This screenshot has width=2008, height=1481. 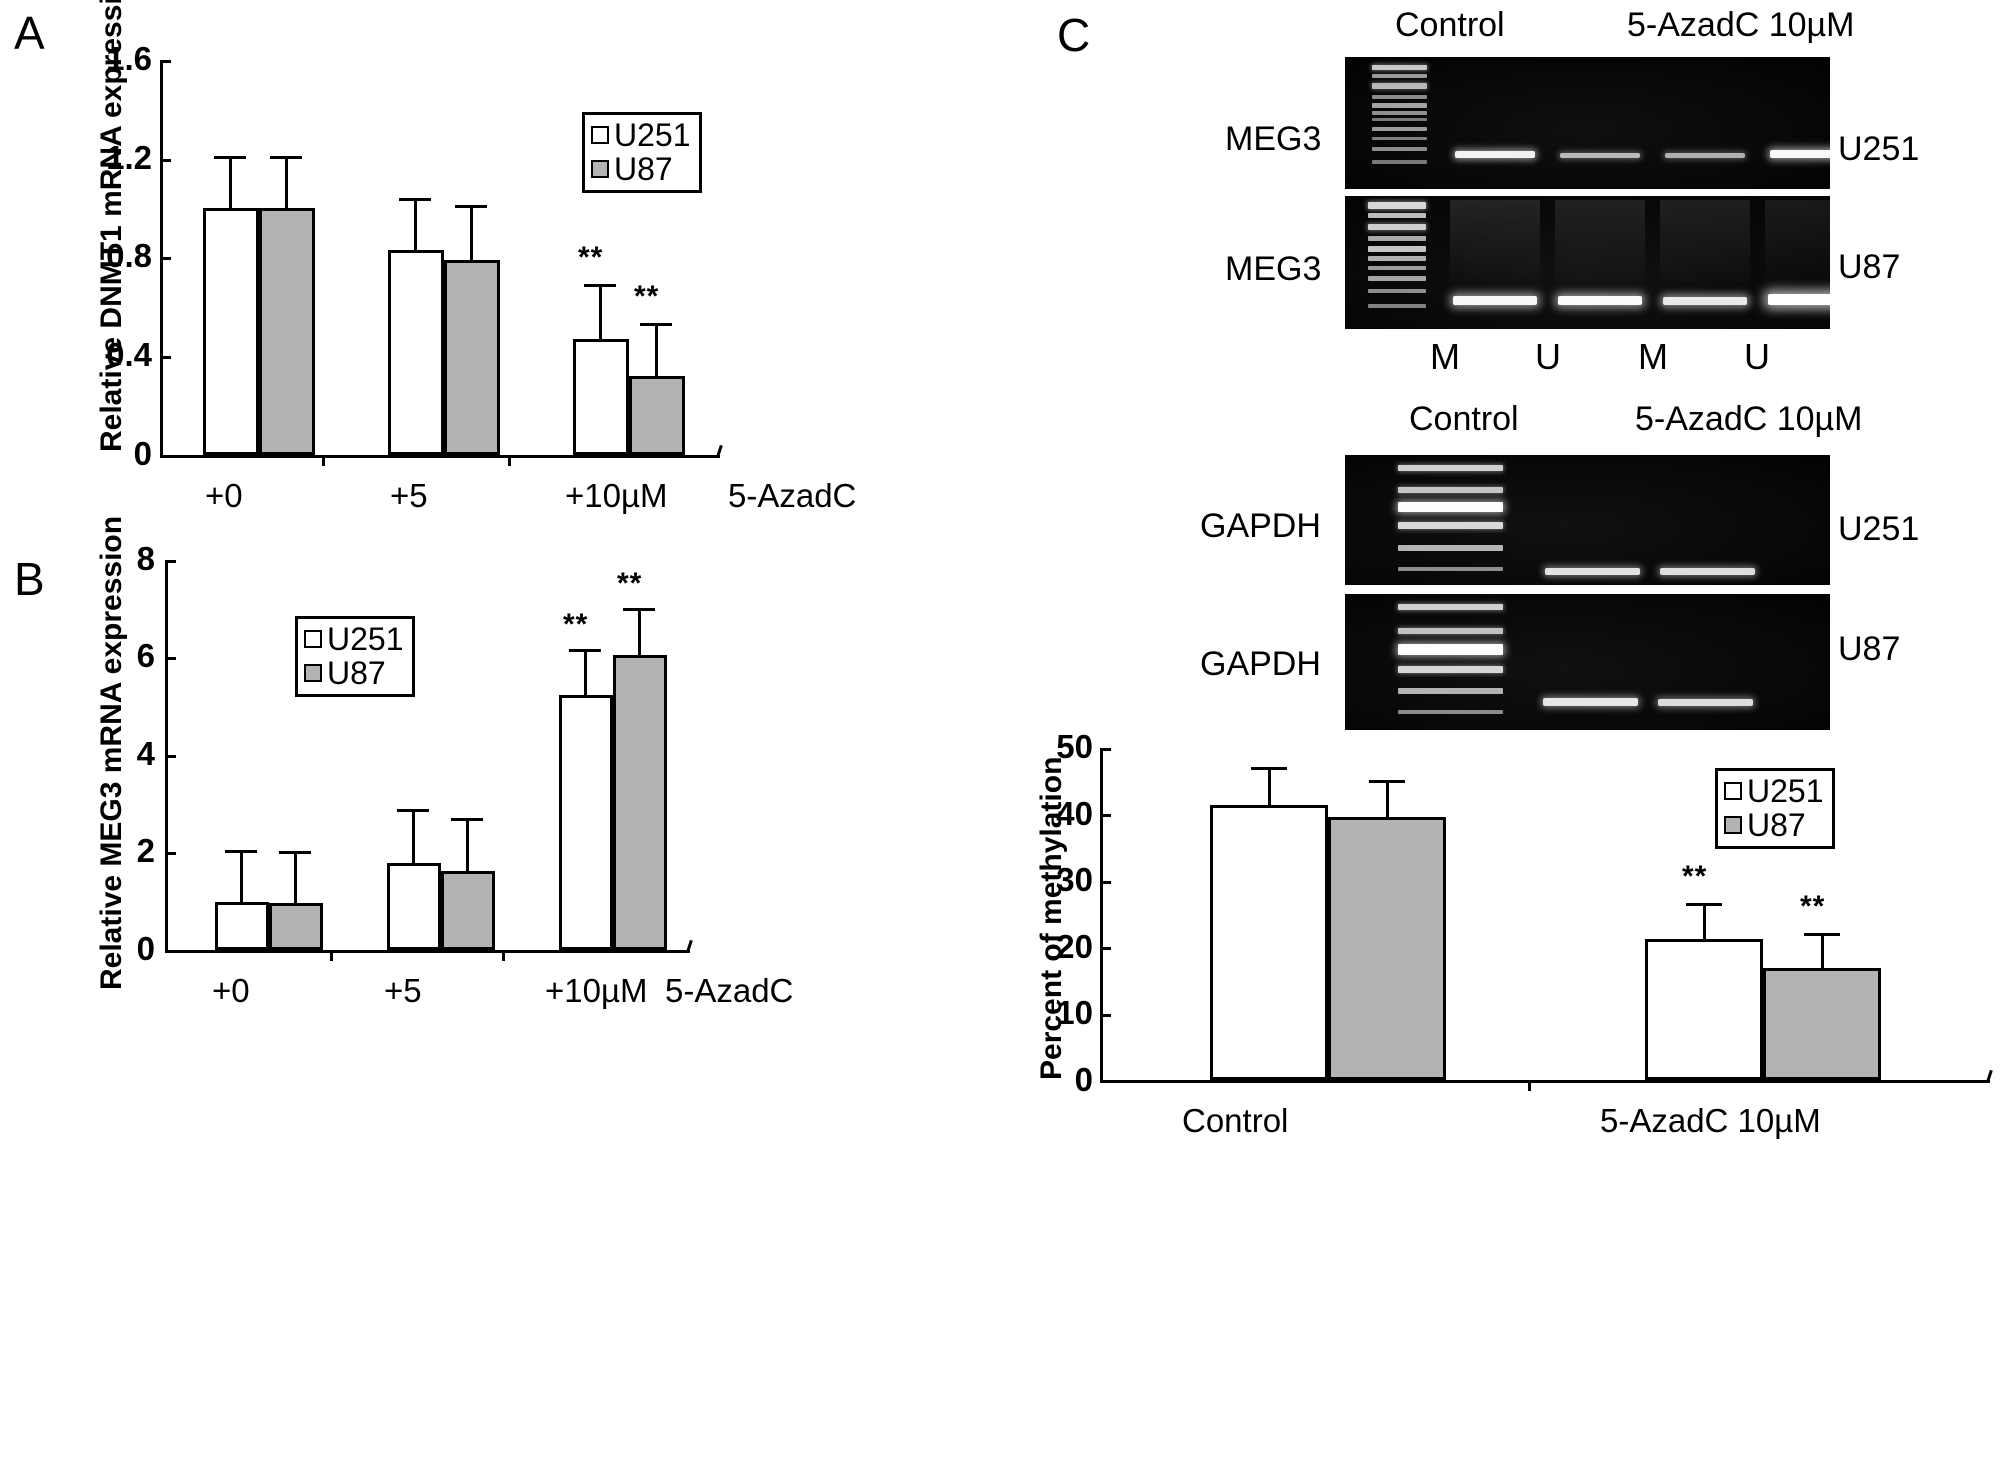 I want to click on panel-c-y-axis, so click(x=1101, y=915).